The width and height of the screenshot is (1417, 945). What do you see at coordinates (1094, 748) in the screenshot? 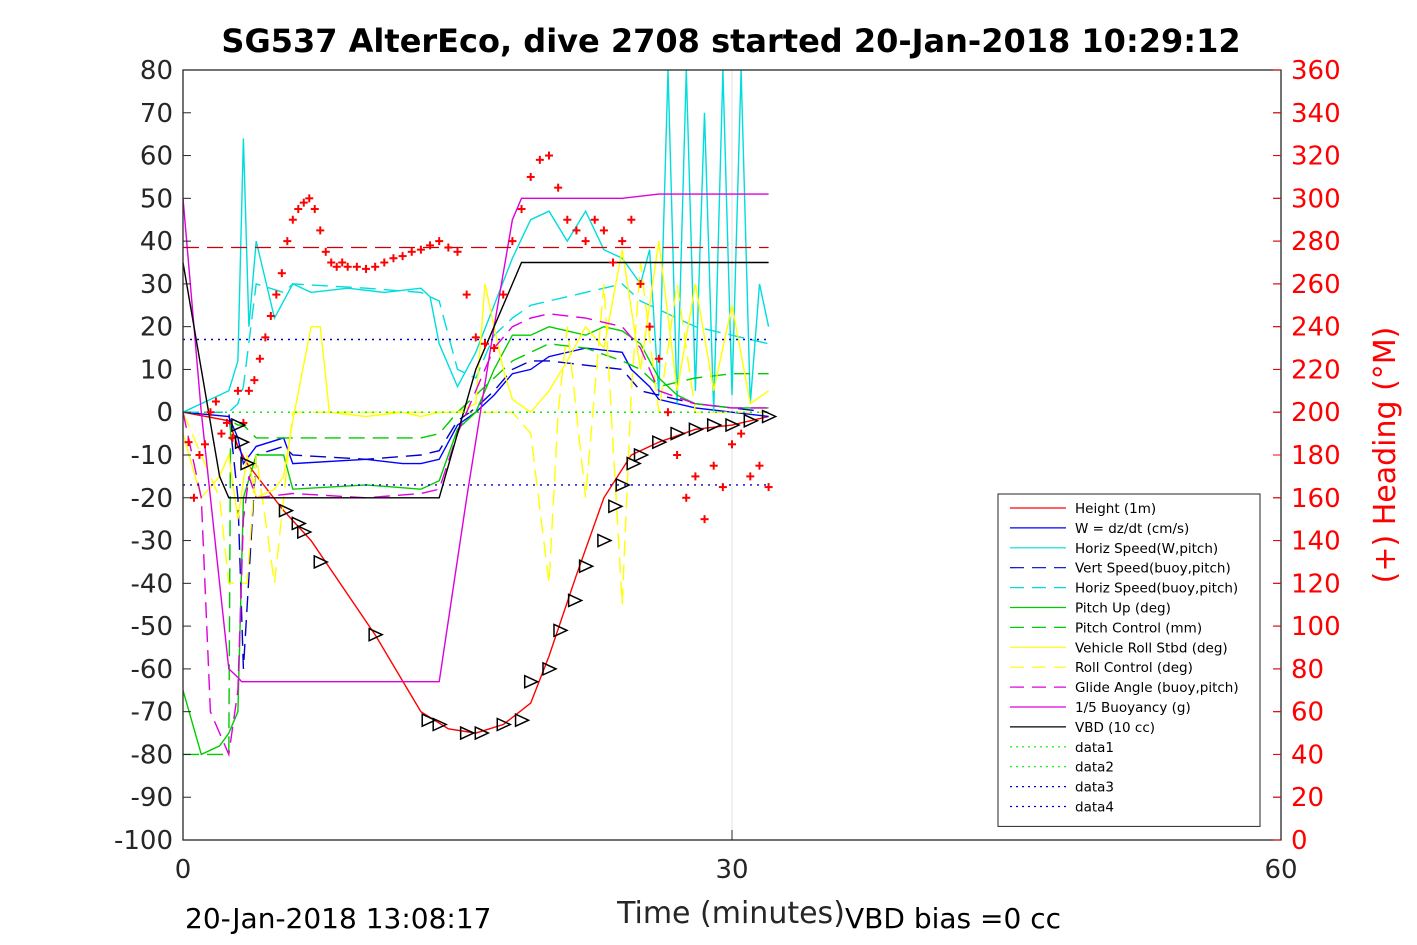
I see `legend-label: data1` at bounding box center [1094, 748].